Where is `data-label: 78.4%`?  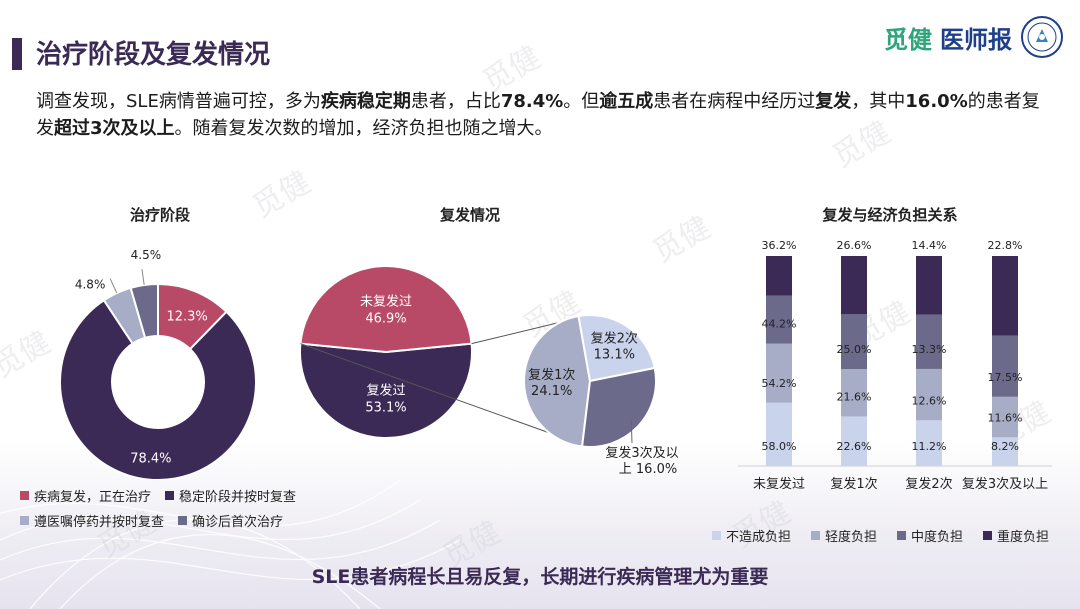 data-label: 78.4% is located at coordinates (150, 459).